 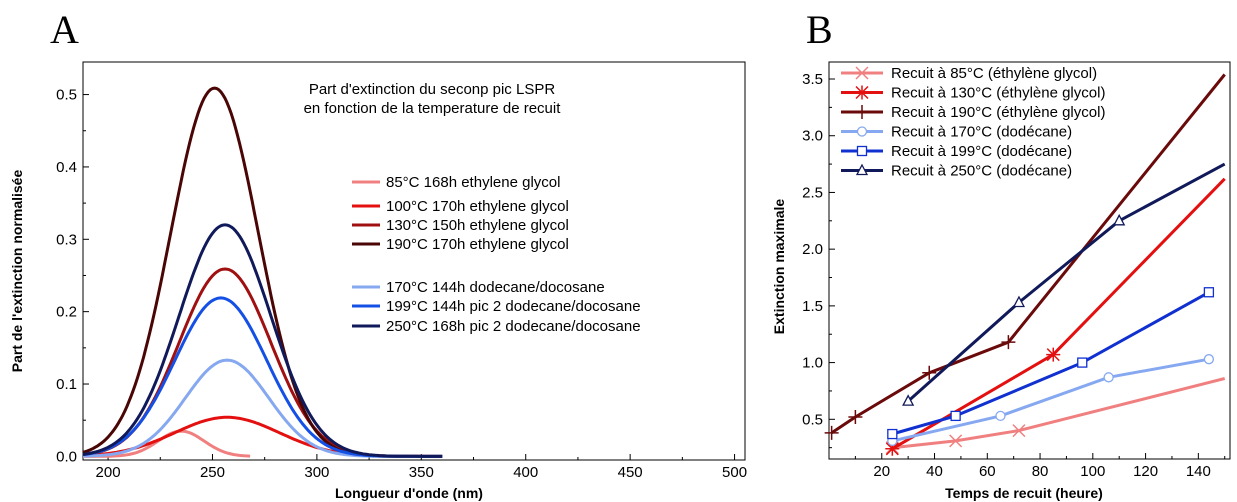 I want to click on legend-label-b: Recuit à 85°C (éthylène glycol), so click(x=994, y=73).